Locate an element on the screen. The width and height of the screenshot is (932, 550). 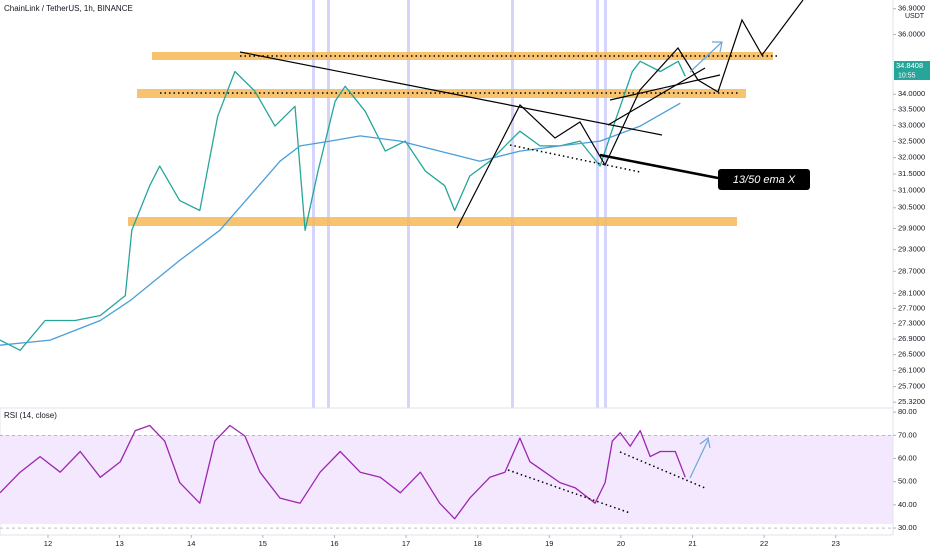
y-tick-label: 25.7000 is located at coordinates (911, 386).